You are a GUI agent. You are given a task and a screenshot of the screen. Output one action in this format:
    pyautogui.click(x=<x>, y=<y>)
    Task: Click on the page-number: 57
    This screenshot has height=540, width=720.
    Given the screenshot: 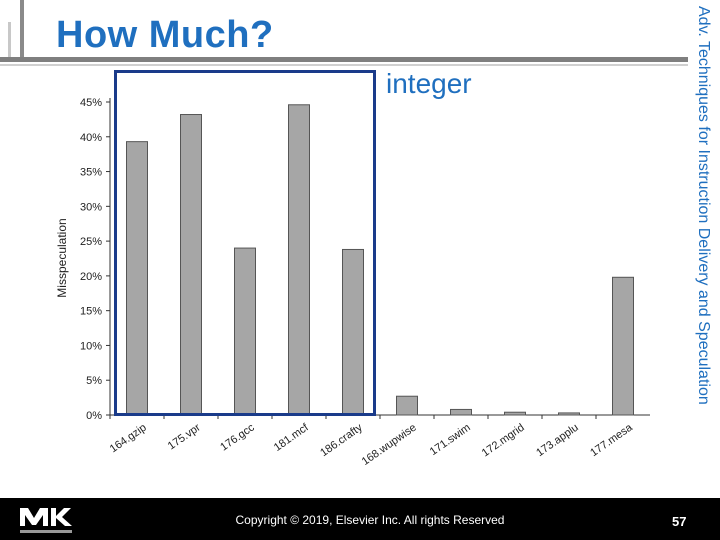 What is the action you would take?
    pyautogui.click(x=679, y=521)
    